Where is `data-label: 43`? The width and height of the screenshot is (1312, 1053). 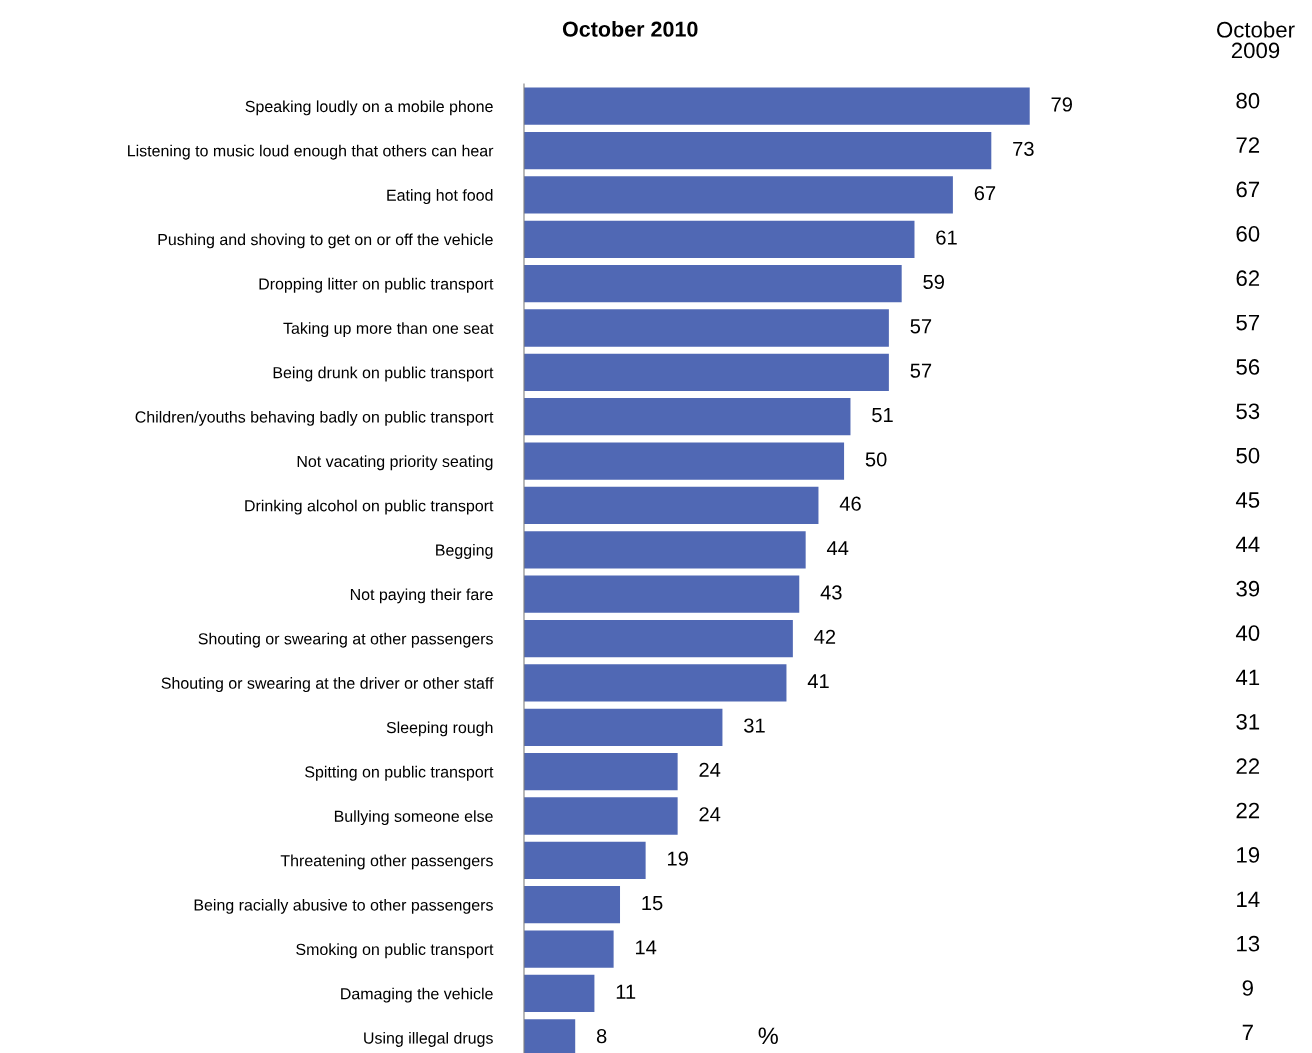 data-label: 43 is located at coordinates (831, 592).